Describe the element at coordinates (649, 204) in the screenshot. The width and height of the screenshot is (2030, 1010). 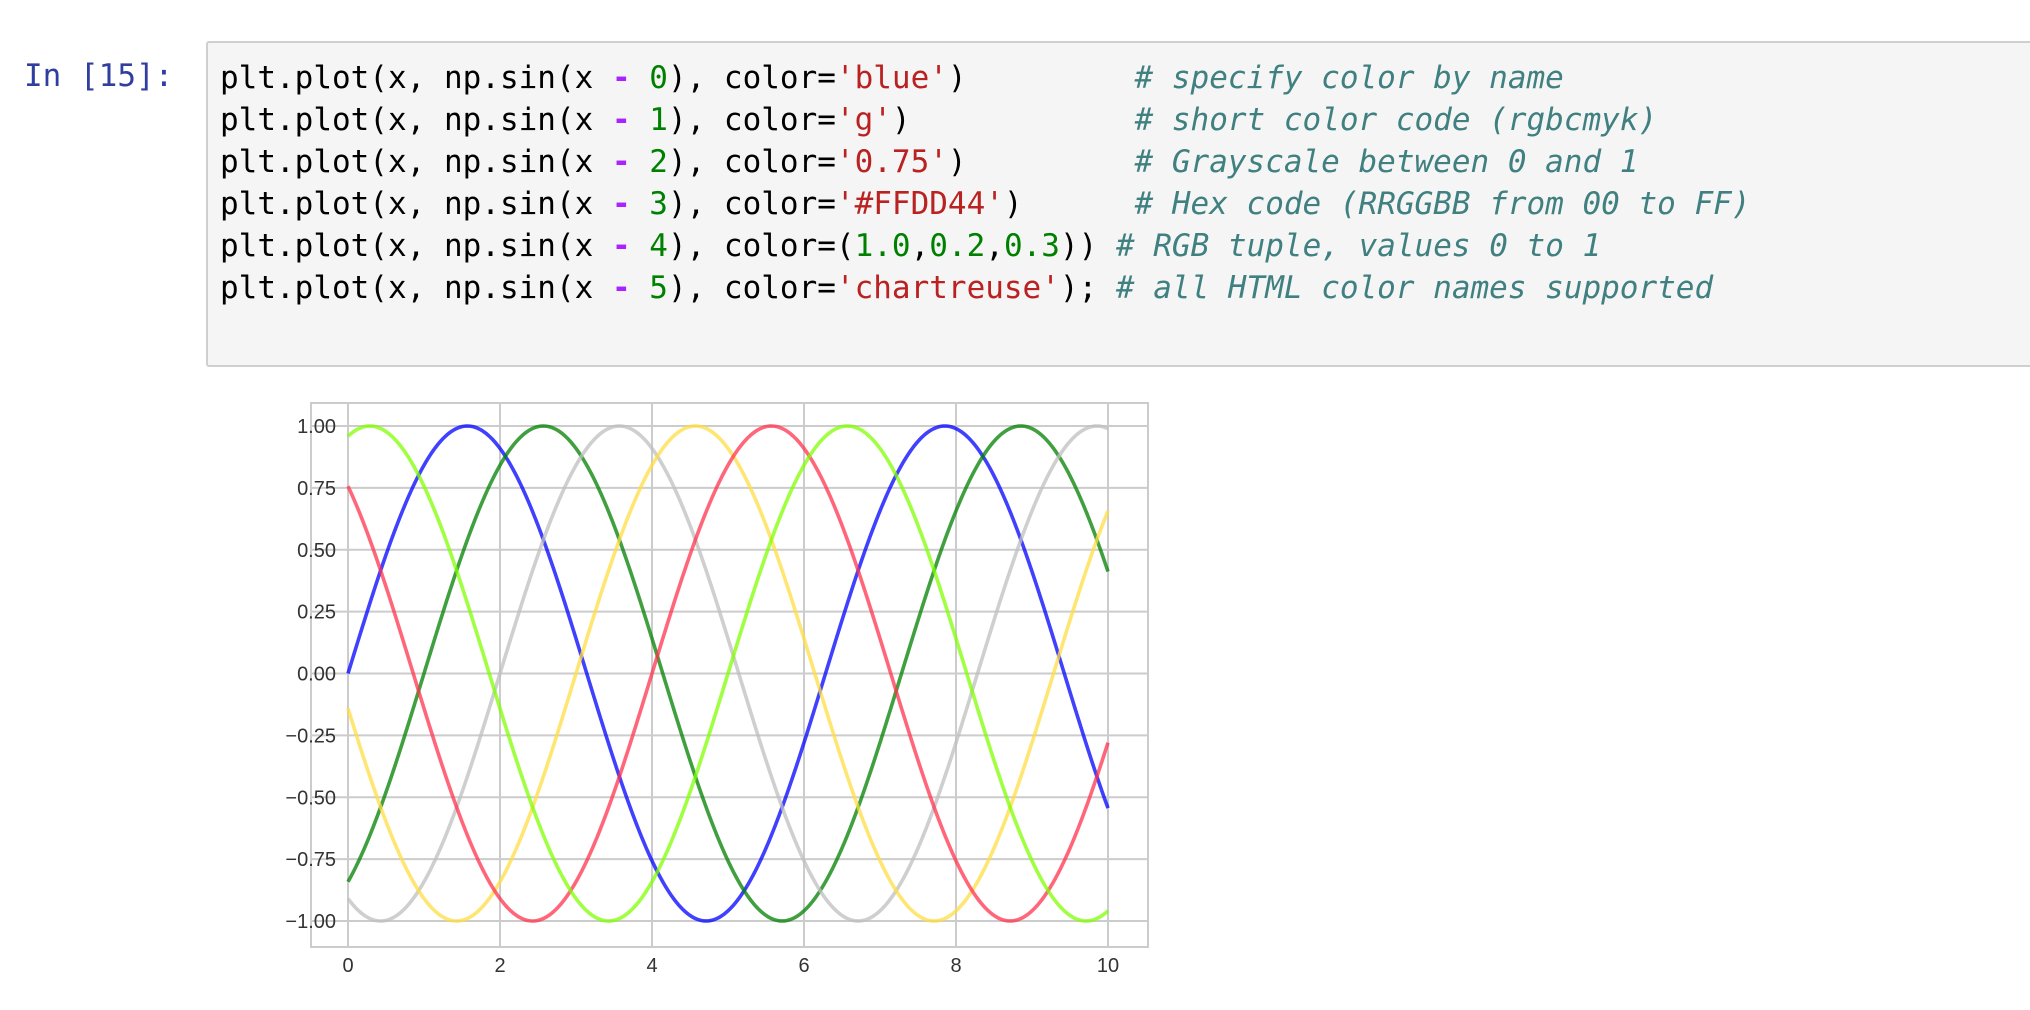
I see `code-number: 3` at that location.